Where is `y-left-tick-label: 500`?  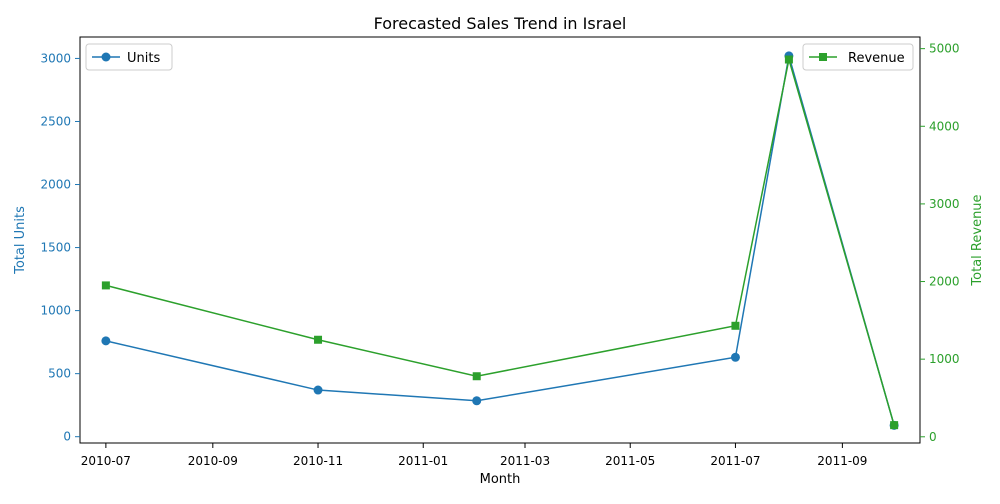
y-left-tick-label: 500 is located at coordinates (59, 374).